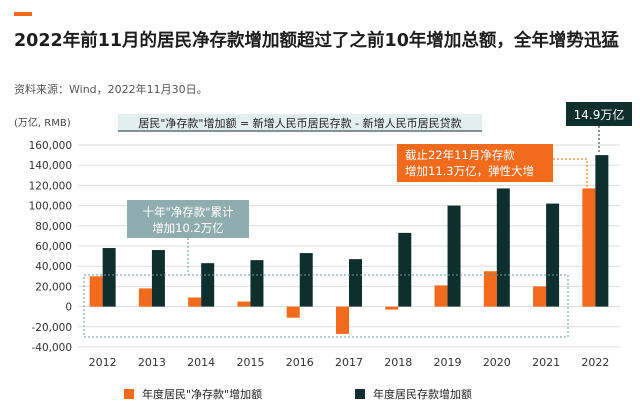 This screenshot has width=640, height=413. I want to click on formula-label: 居民"净存款"增加额 = 新增人民币居民存款 - 新增人民币居民贷款, so click(299, 123).